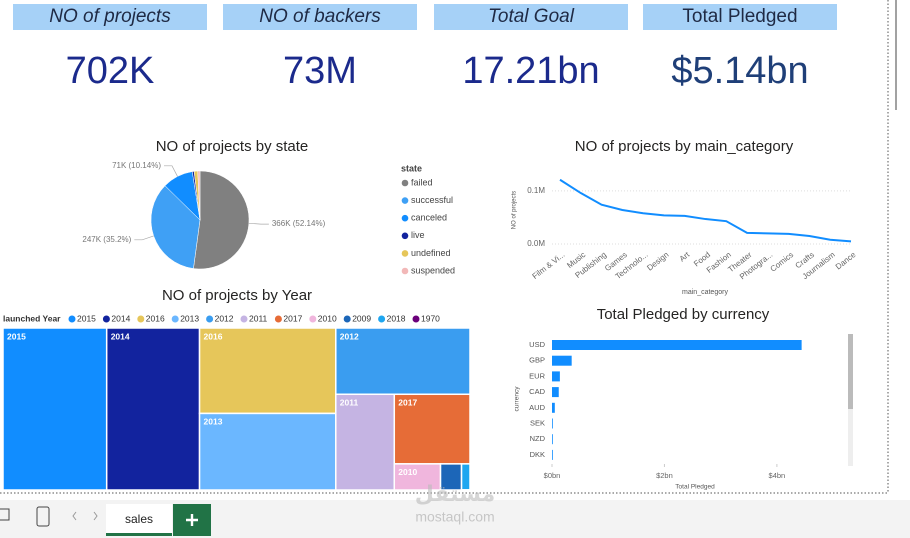  I want to click on legend-title: state, so click(411, 168).